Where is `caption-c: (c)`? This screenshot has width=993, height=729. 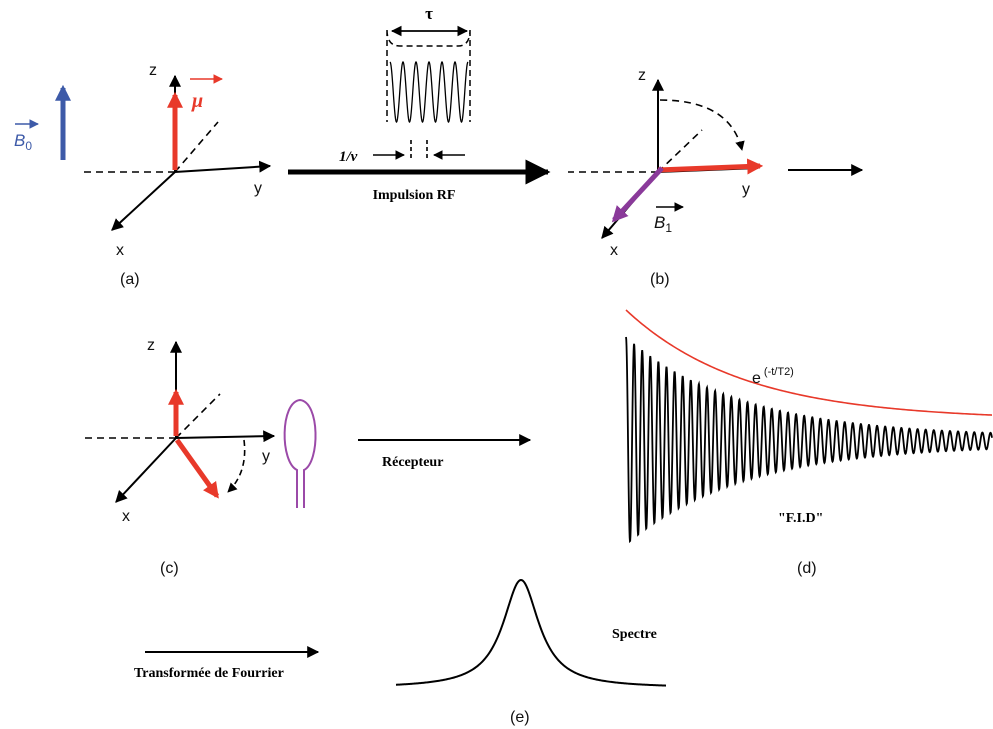
caption-c: (c) is located at coordinates (169, 568).